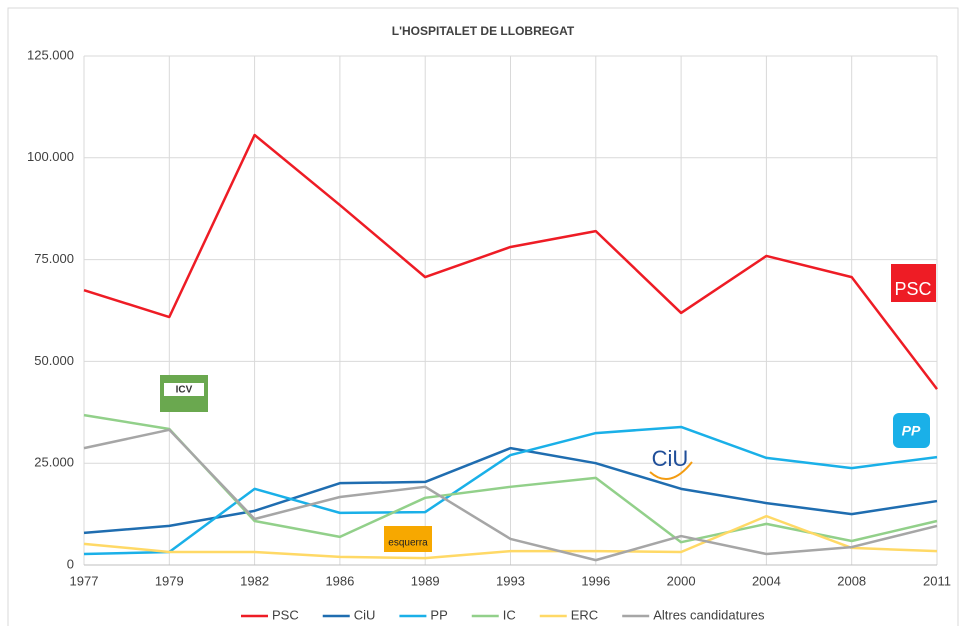 This screenshot has height=631, width=967. I want to click on y-tick-label: 25.000, so click(54, 462).